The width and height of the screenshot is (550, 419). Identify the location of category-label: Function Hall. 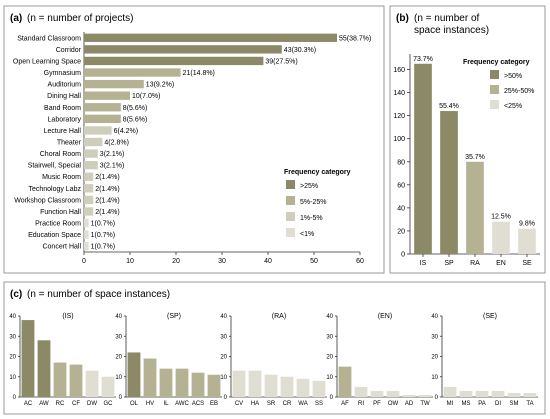
(60, 212).